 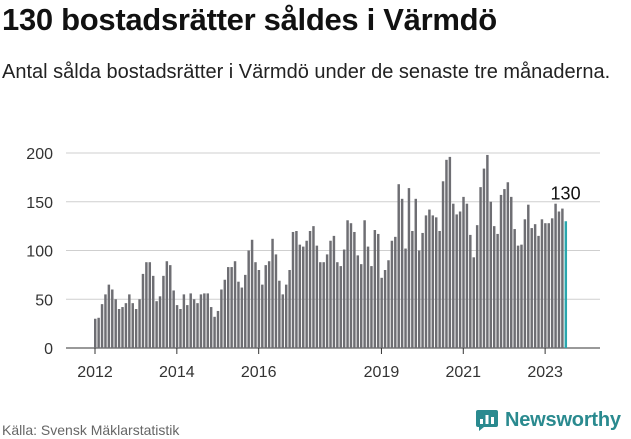 I want to click on y-tick-label: 150, so click(x=39, y=203).